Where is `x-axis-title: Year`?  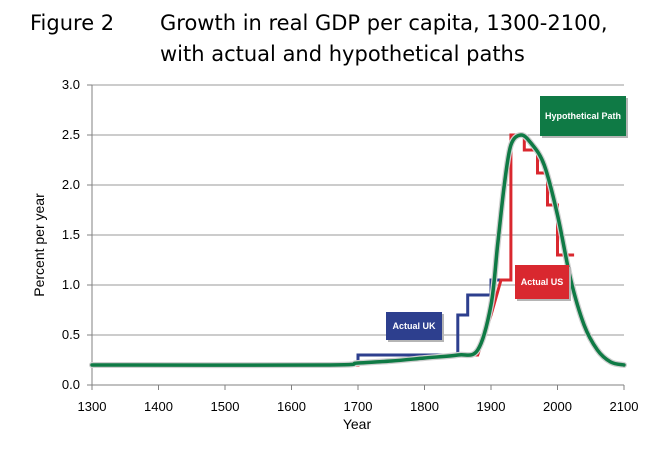 x-axis-title: Year is located at coordinates (357, 424).